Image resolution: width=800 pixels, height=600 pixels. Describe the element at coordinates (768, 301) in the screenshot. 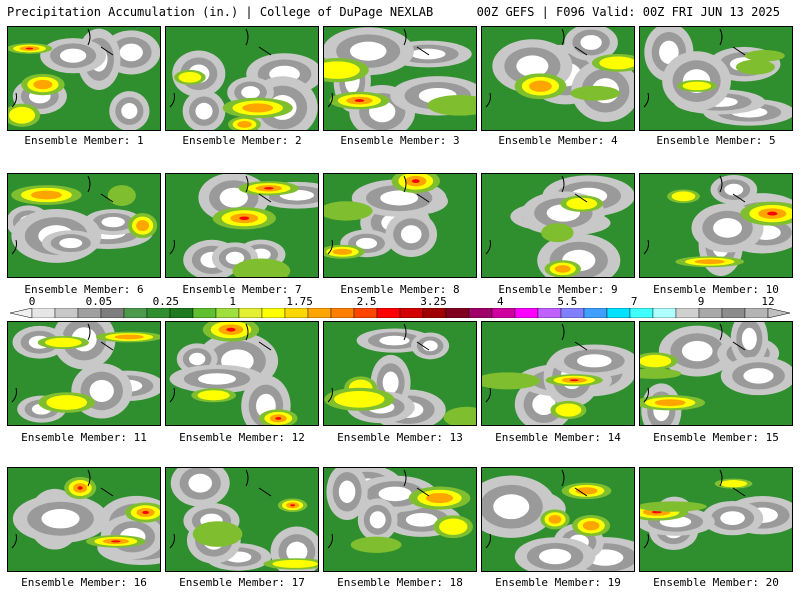

I see `colorbar-tick-label: 12` at that location.